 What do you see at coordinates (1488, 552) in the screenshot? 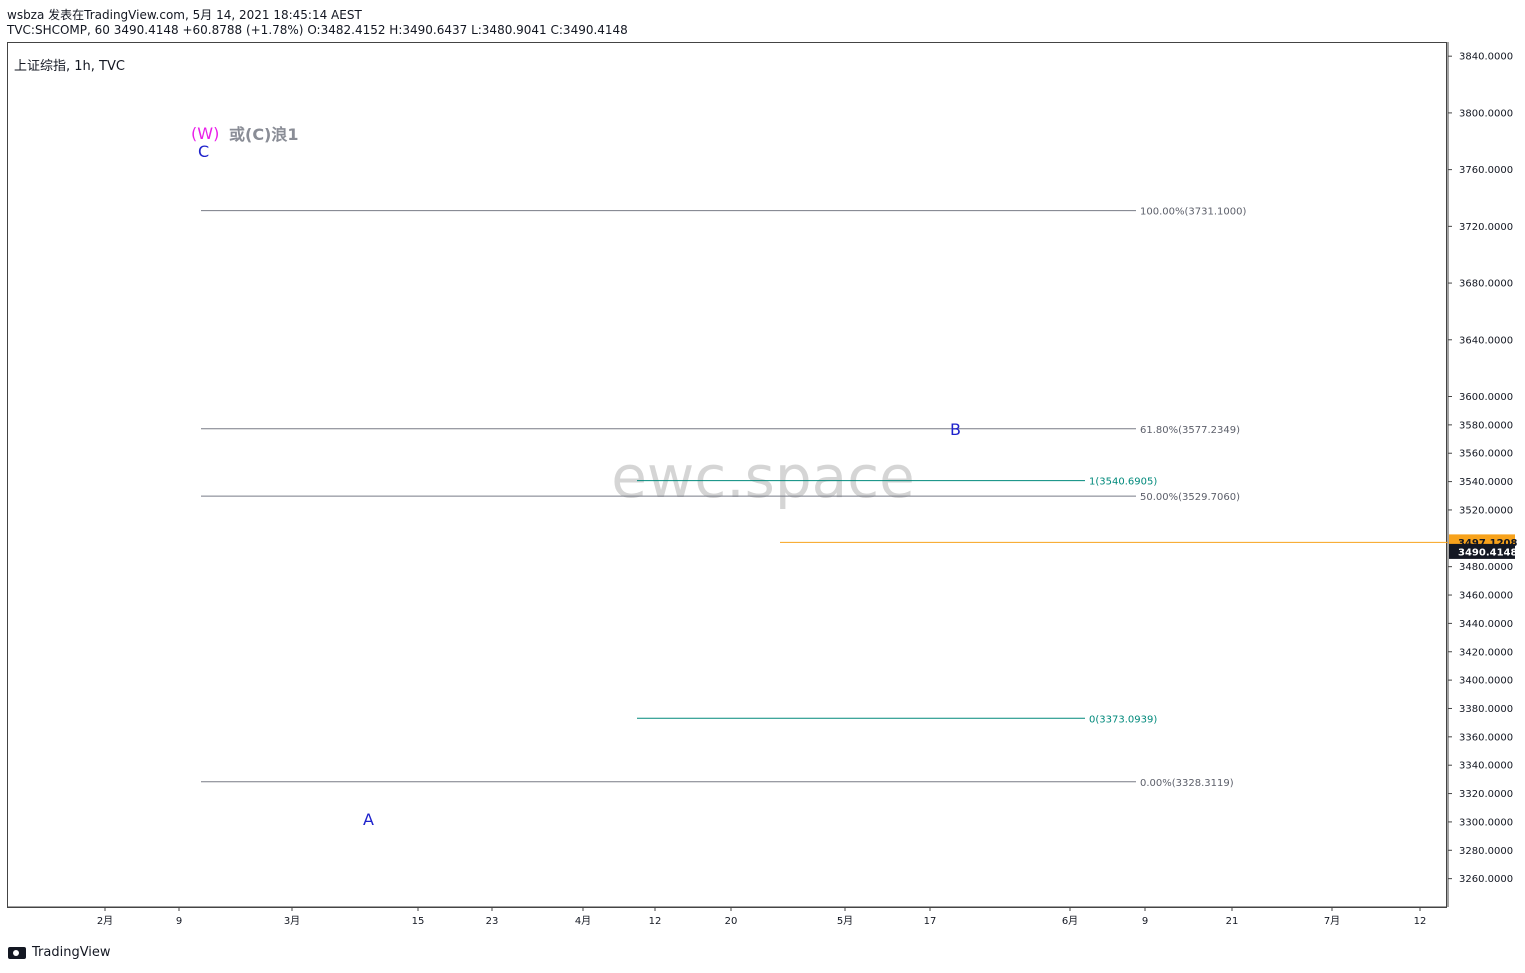
I see `price-tag-label: 3490.4148` at bounding box center [1488, 552].